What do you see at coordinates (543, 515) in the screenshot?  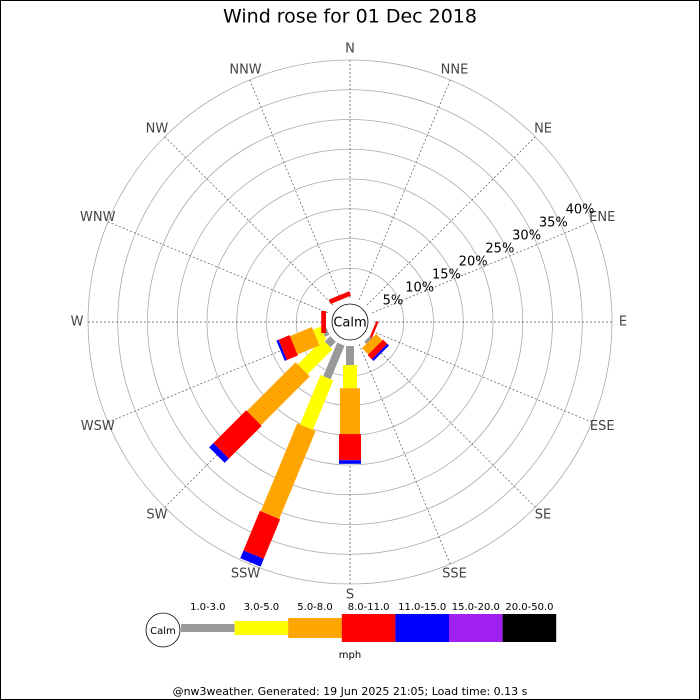 I see `direction-label: SE` at bounding box center [543, 515].